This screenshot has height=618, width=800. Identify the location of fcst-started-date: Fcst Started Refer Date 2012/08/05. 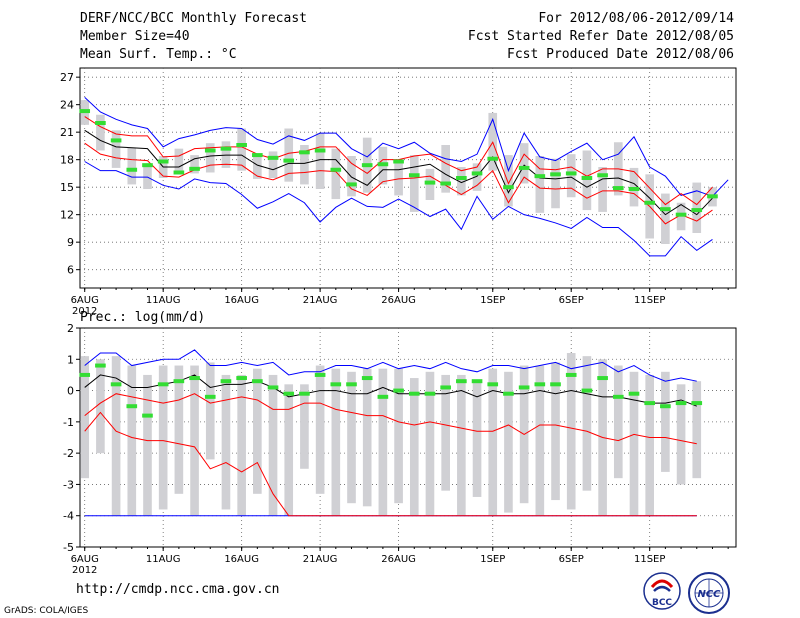
(600, 36).